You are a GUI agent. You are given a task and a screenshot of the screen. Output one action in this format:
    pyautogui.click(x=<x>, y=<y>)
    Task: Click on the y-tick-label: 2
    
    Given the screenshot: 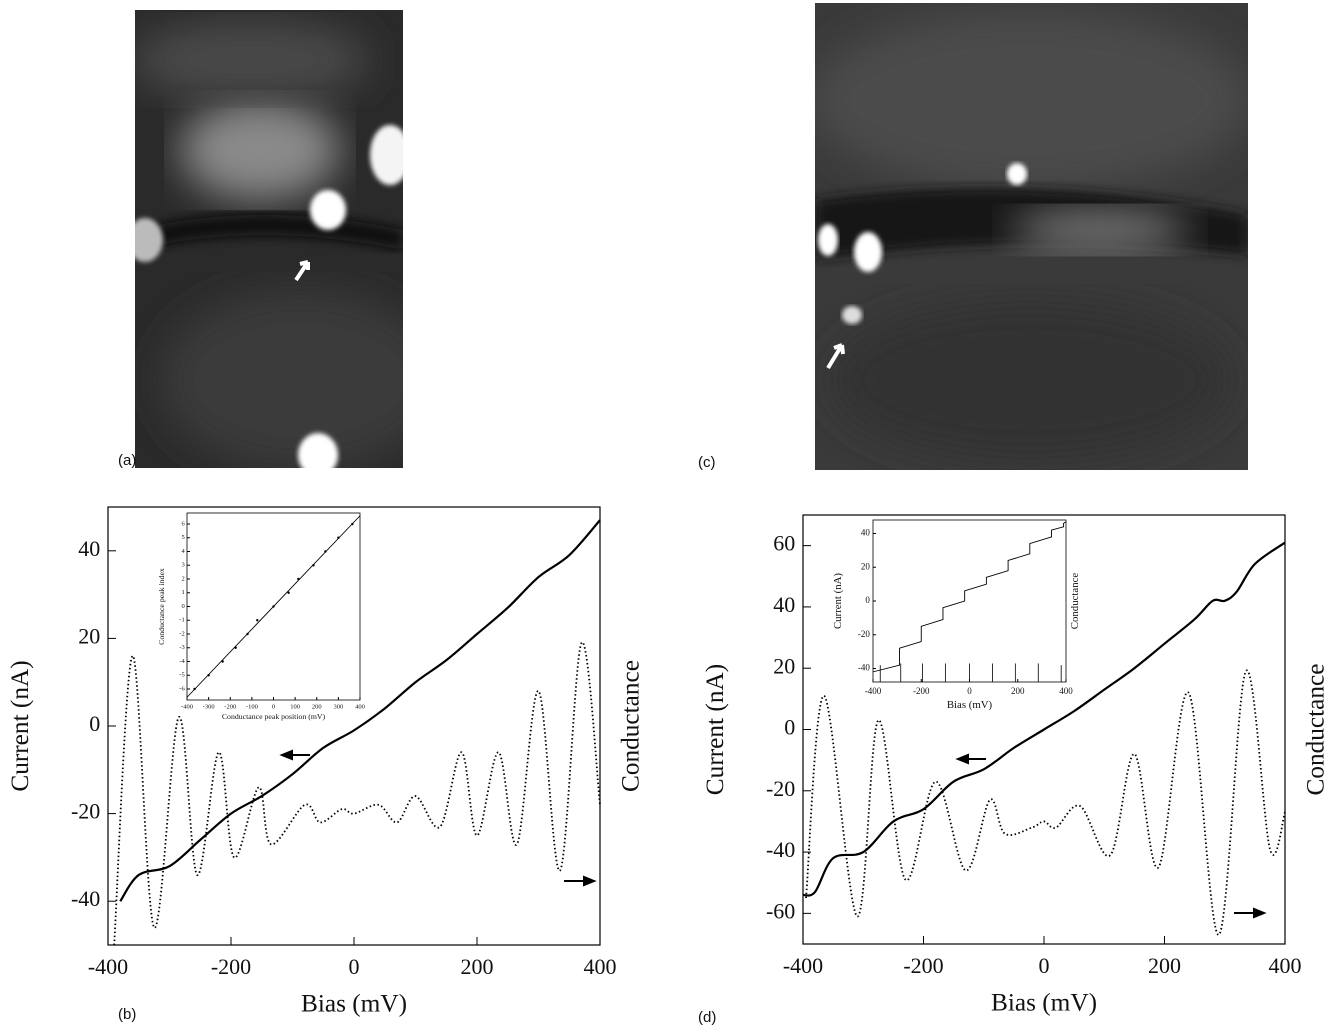 What is the action you would take?
    pyautogui.click(x=182, y=578)
    